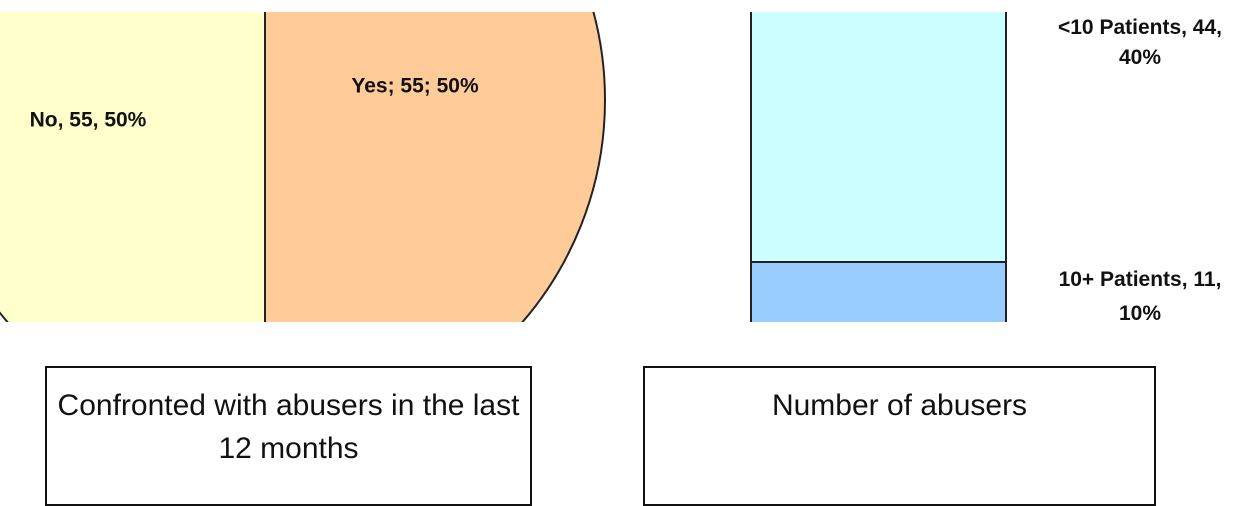  Describe the element at coordinates (1140, 42) in the screenshot. I see `segment-label: <10 Patients, 44, 40%` at that location.